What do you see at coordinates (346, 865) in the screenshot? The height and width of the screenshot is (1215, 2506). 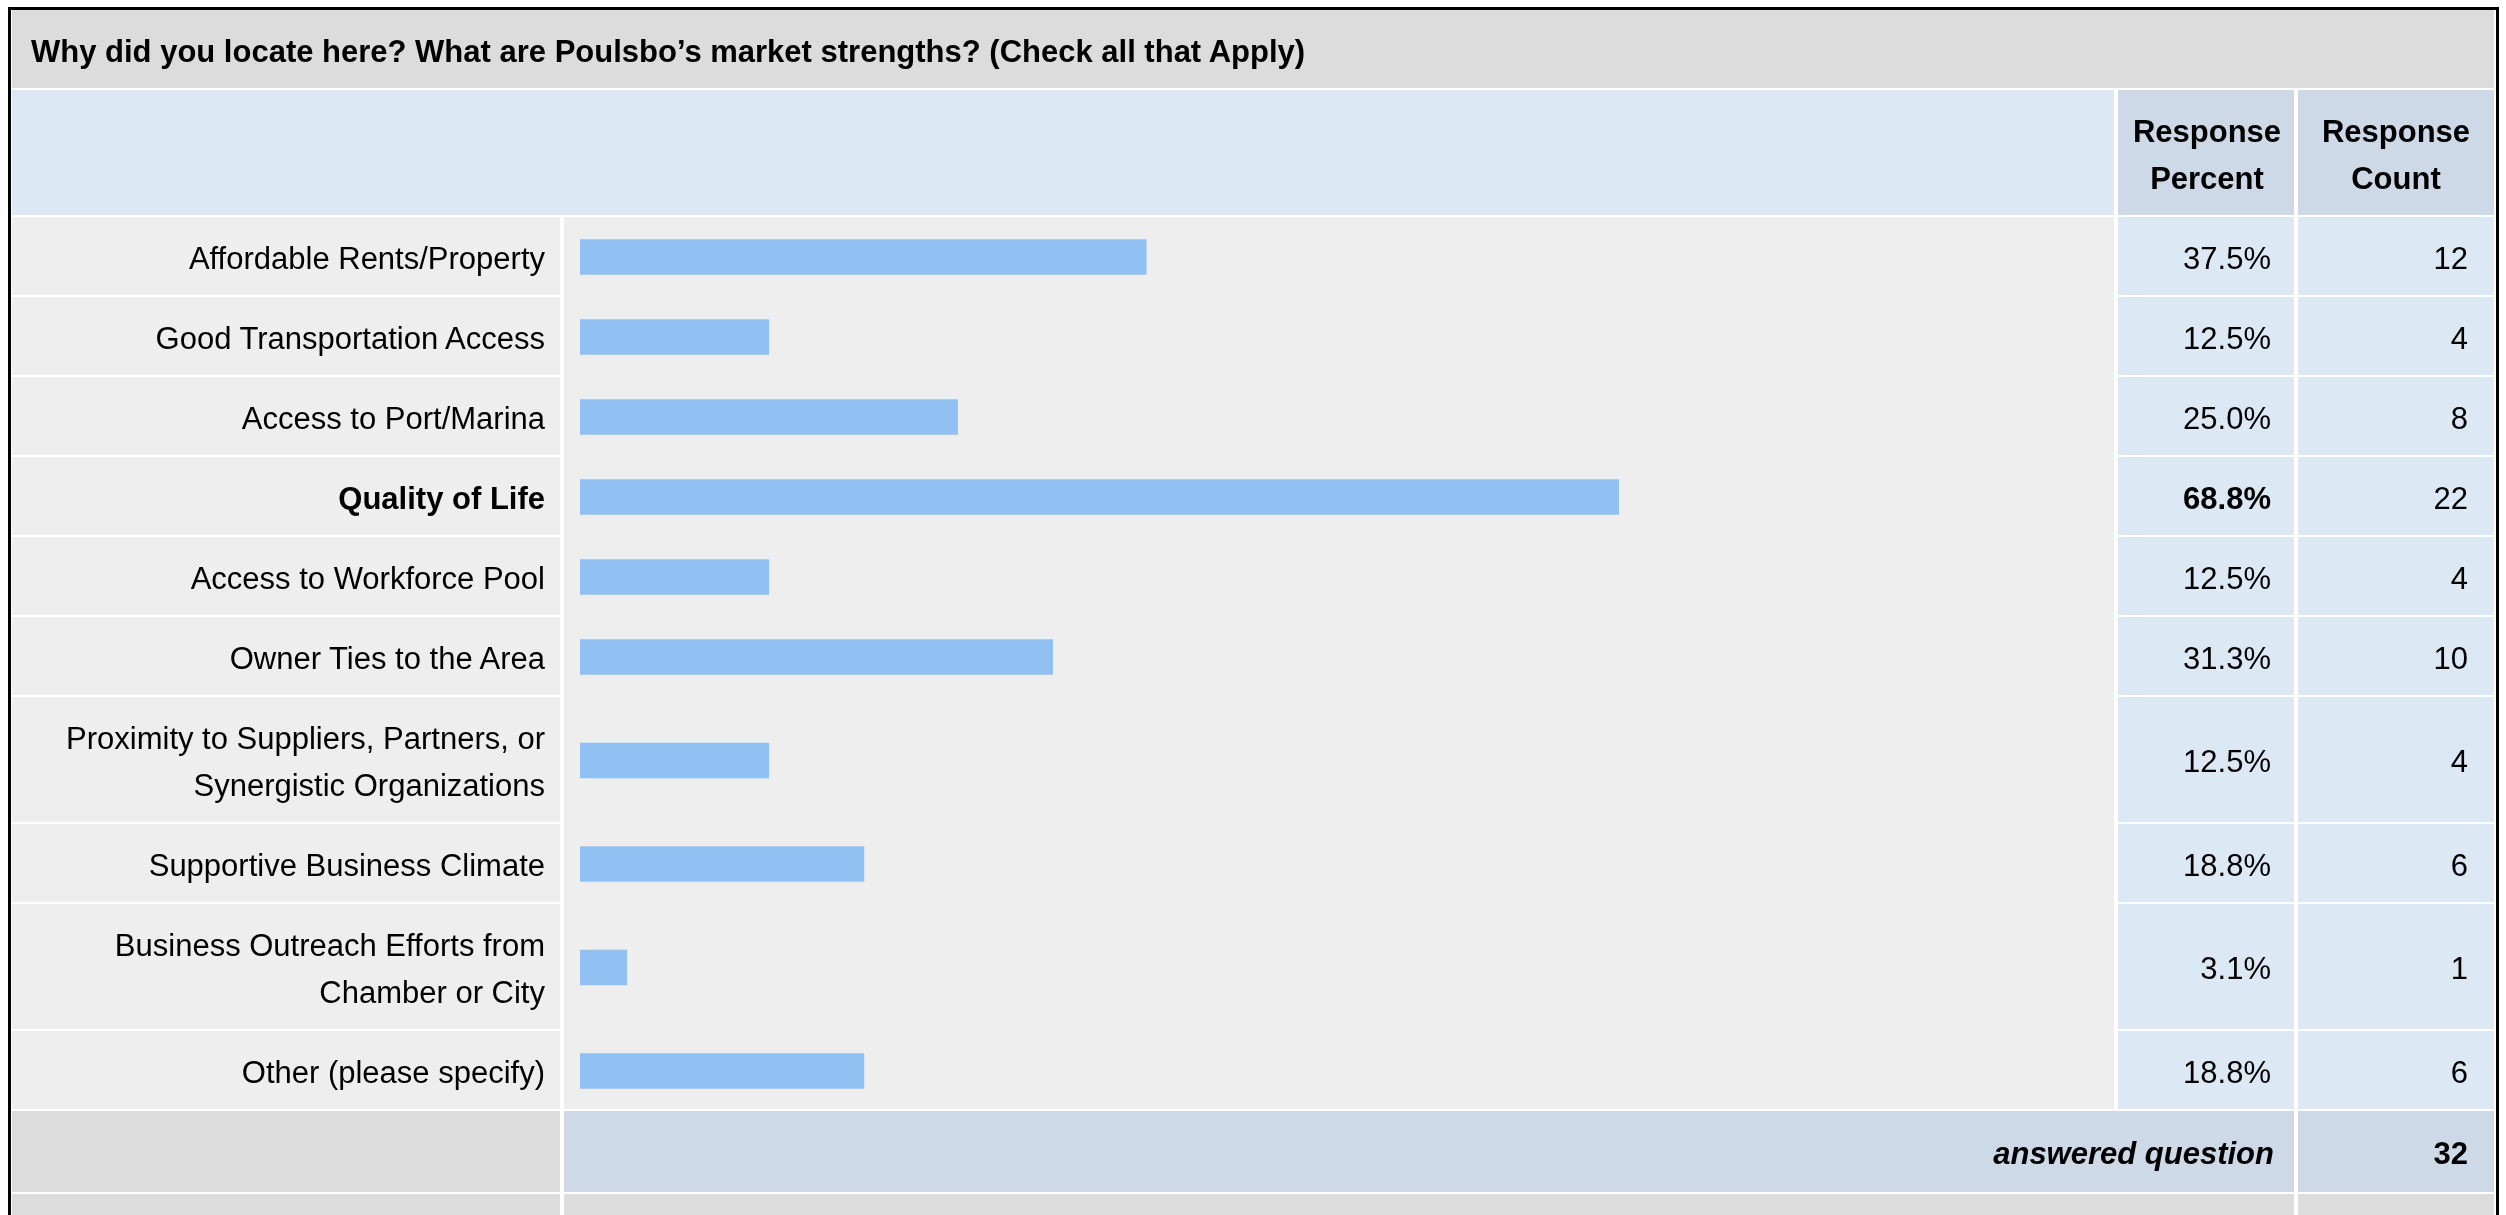 I see `y-tick-label: Supportive Business Climate` at bounding box center [346, 865].